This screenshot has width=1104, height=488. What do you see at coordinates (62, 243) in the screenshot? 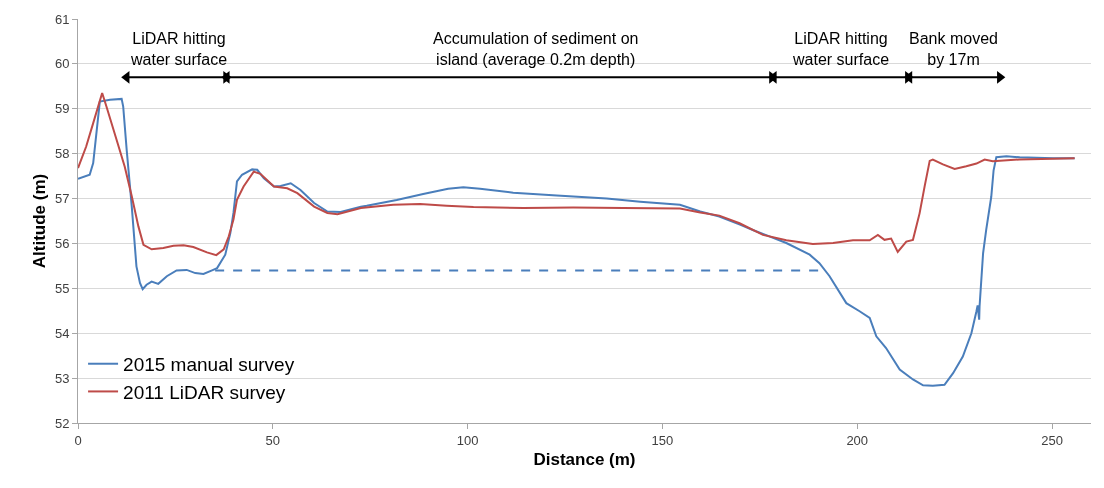
I see `y-tick-label: 56` at bounding box center [62, 243].